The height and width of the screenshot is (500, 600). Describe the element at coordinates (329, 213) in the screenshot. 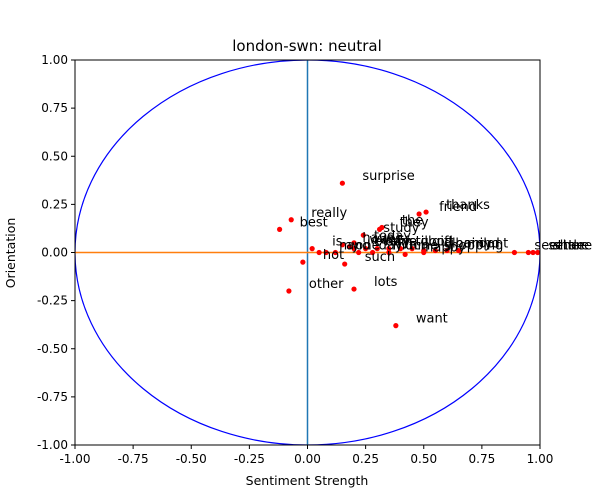

I see `point-label: really` at that location.